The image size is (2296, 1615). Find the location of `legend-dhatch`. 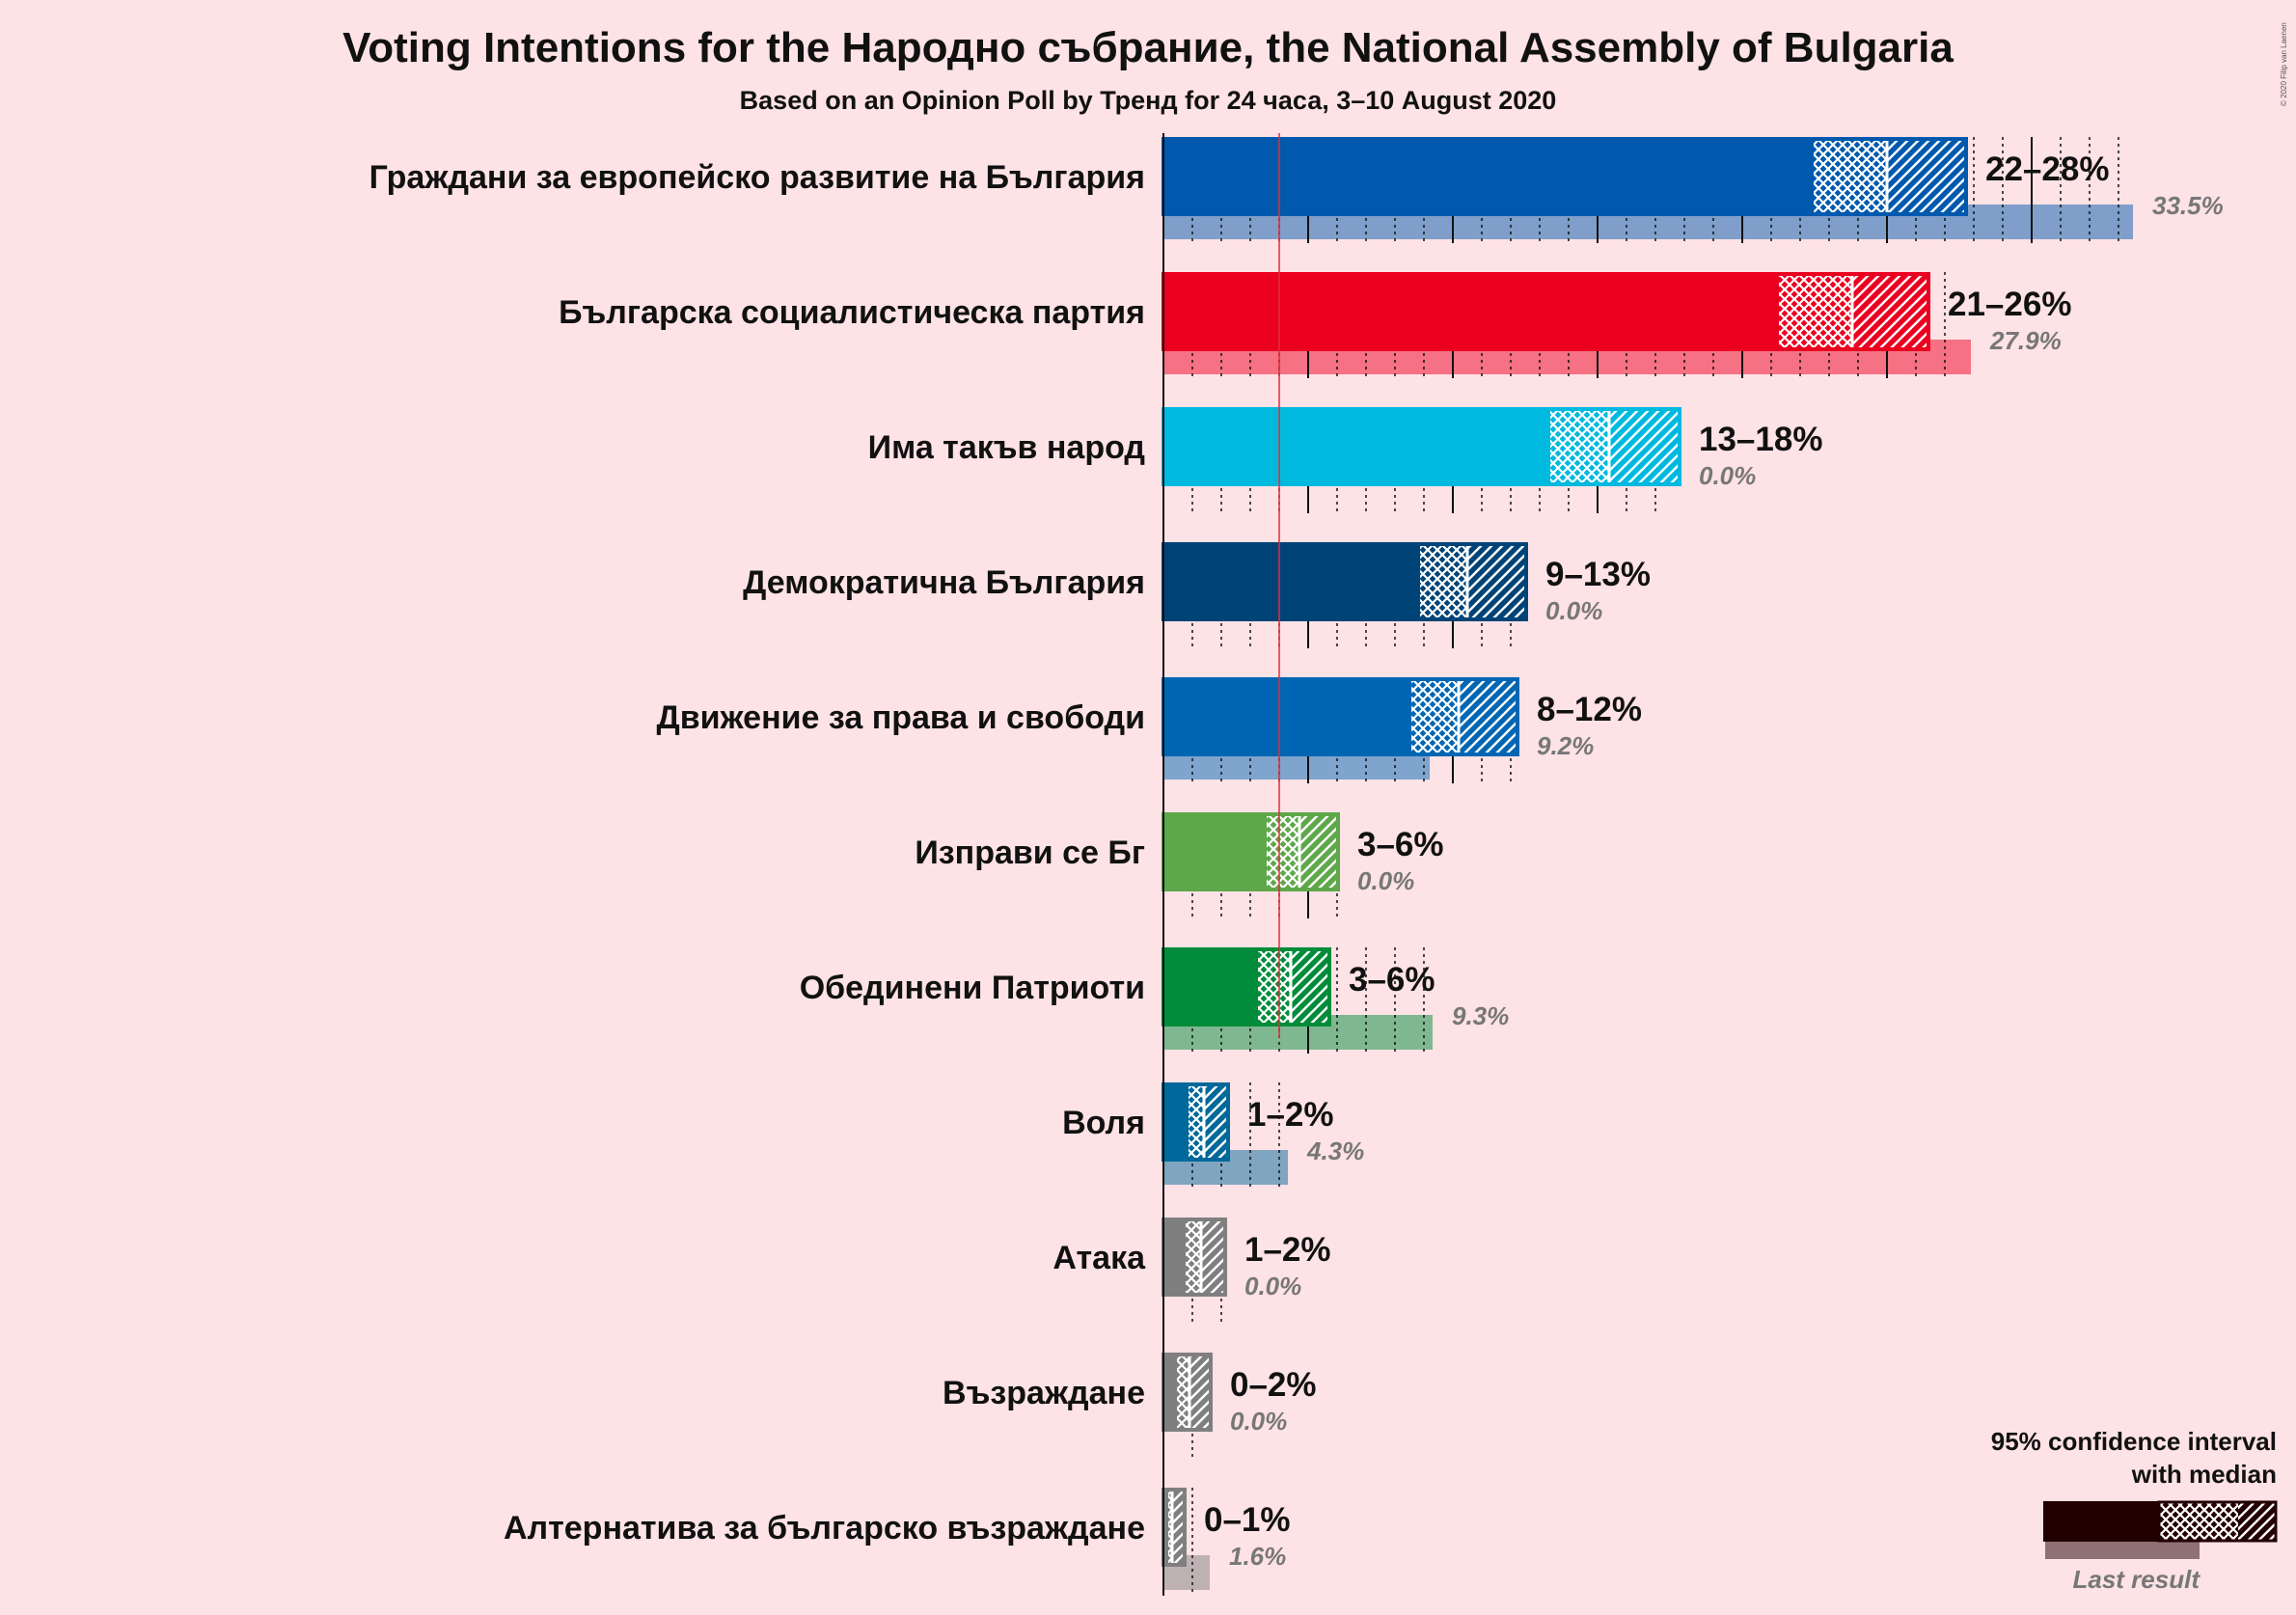

legend-dhatch is located at coordinates (2257, 1522).